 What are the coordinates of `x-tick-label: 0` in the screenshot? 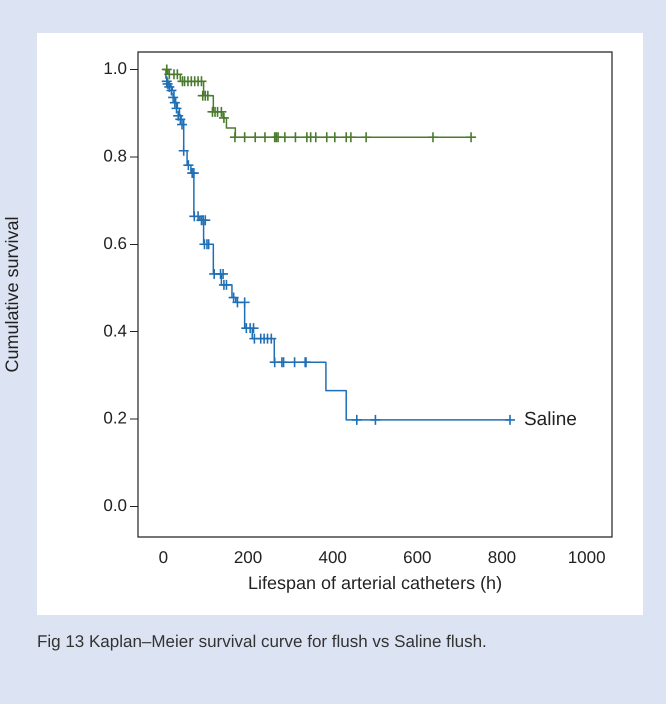 It's located at (163, 557).